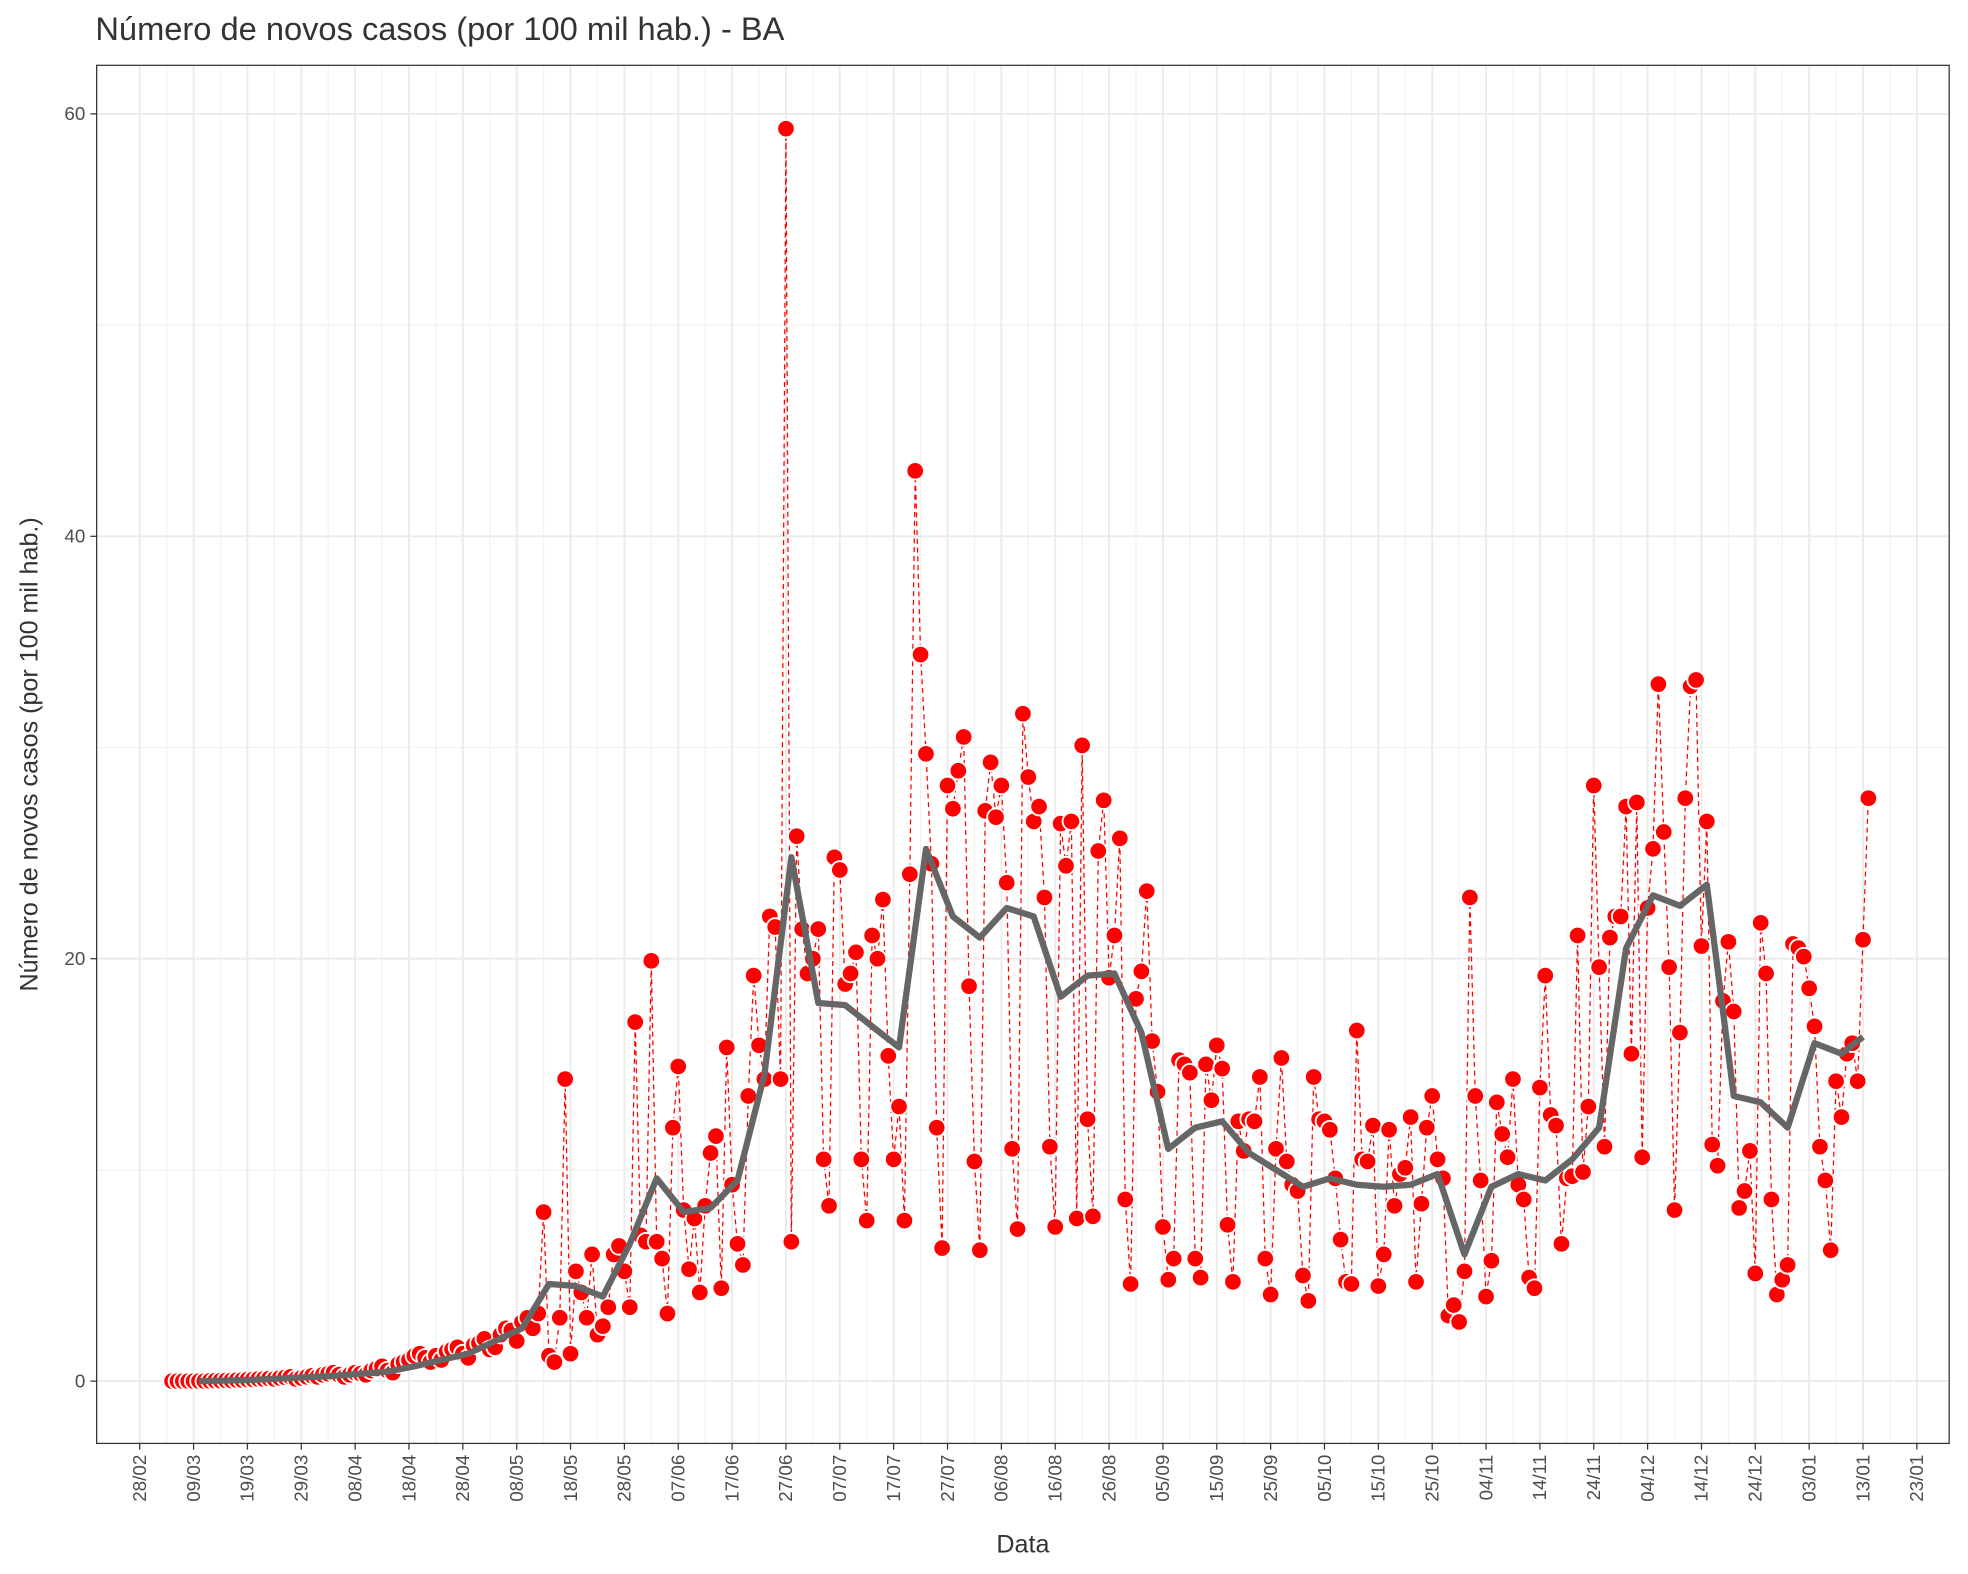  What do you see at coordinates (1916, 1478) in the screenshot?
I see `x-tick-label: 23/01` at bounding box center [1916, 1478].